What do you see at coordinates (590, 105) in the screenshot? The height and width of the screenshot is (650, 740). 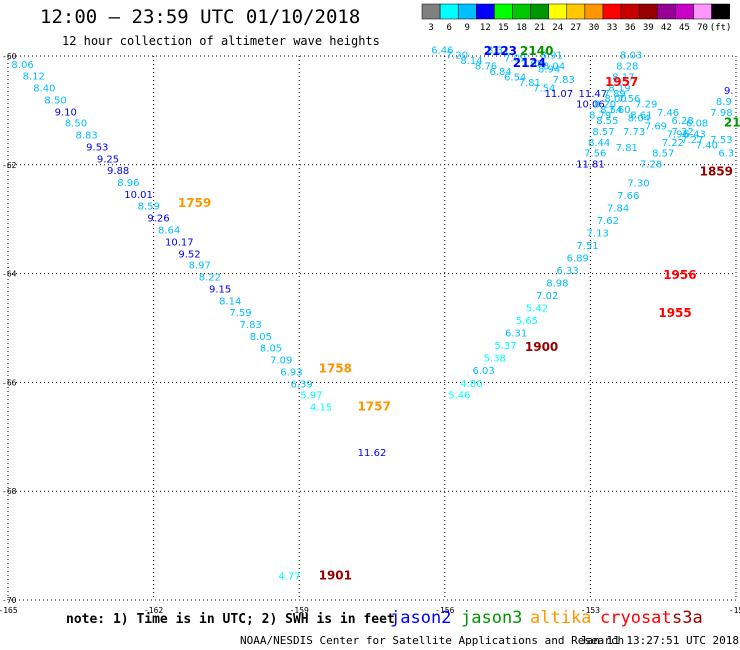 I see `wave-height-point: 10.06` at bounding box center [590, 105].